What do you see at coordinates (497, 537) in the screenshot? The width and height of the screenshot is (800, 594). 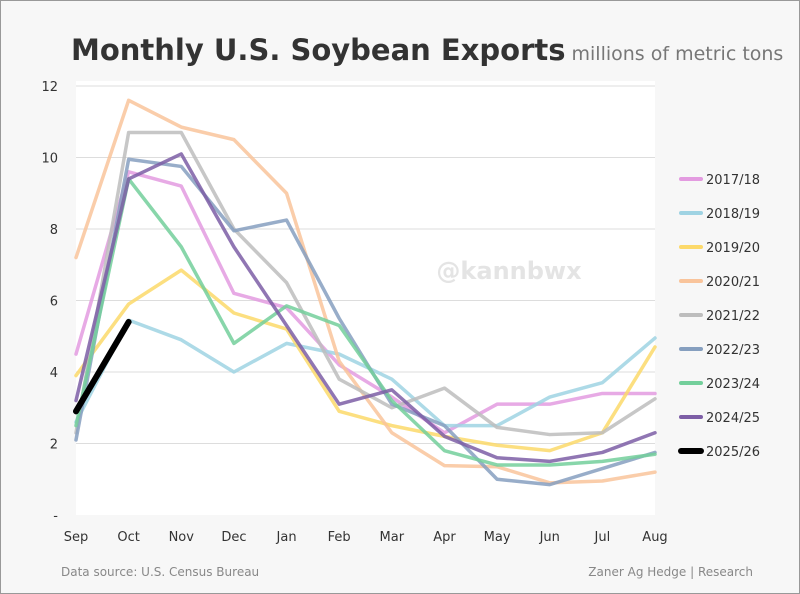 I see `x-tick-label: May` at bounding box center [497, 537].